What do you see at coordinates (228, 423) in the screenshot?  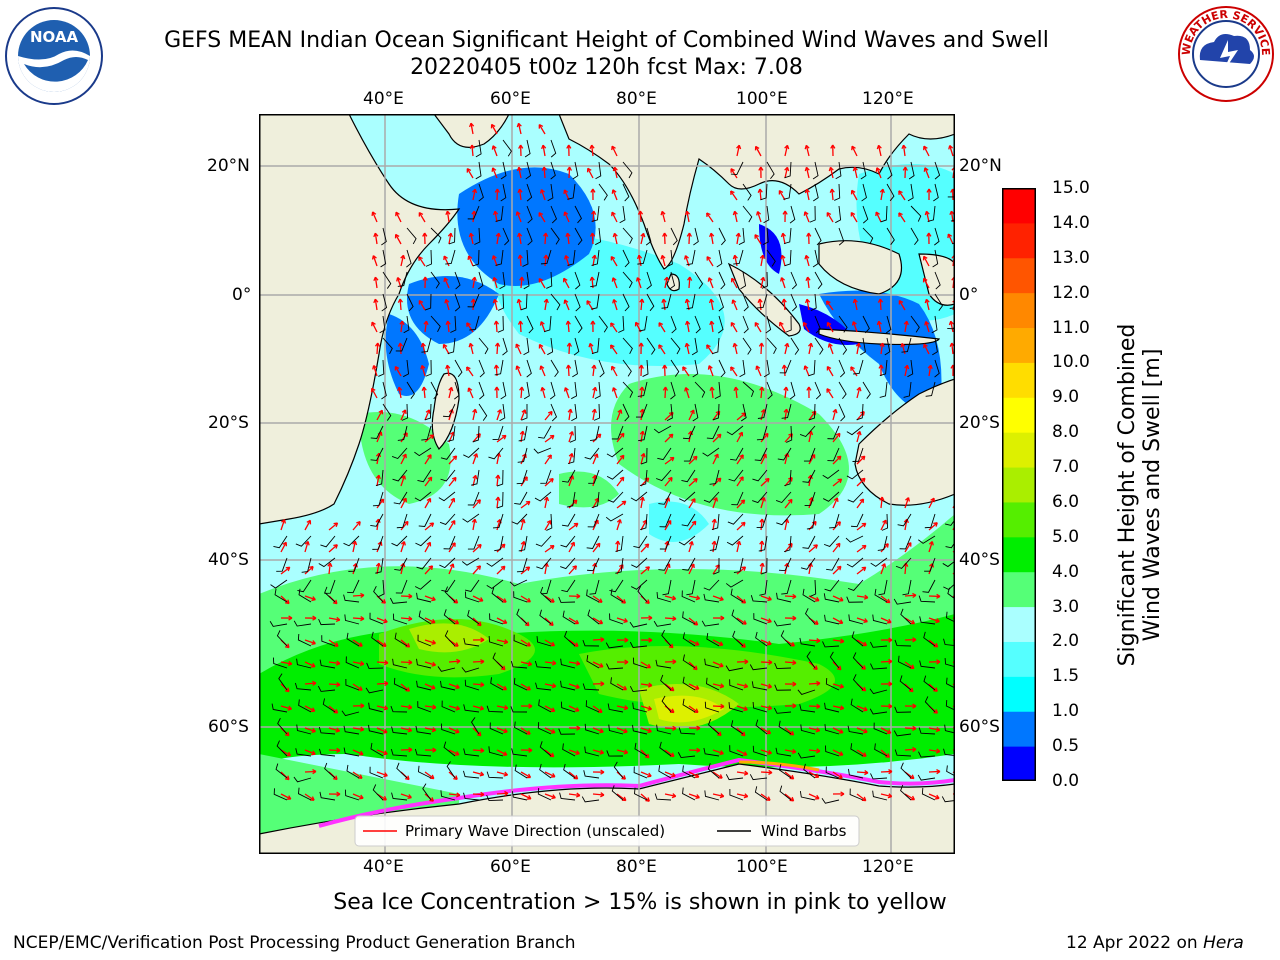 I see `lat-label-left: 20°S` at bounding box center [228, 423].